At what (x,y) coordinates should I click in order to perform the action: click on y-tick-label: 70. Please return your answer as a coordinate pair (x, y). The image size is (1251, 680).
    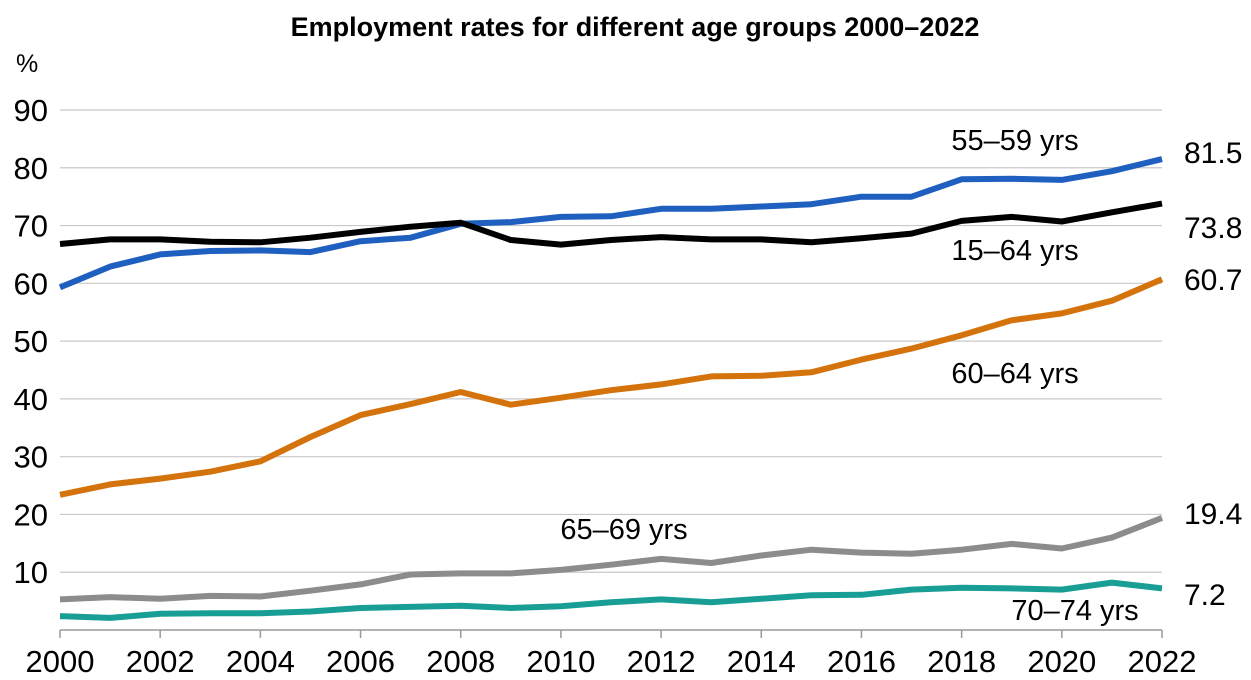
    Looking at the image, I should click on (31, 226).